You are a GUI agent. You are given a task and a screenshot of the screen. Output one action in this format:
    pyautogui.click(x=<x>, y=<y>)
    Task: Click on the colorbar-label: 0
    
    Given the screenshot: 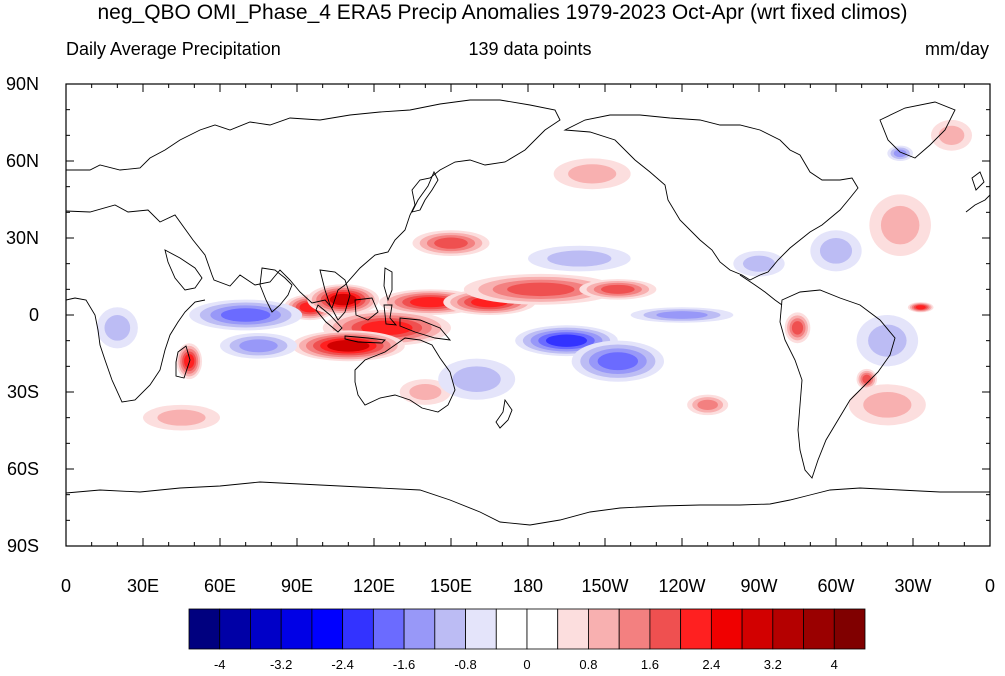 What is the action you would take?
    pyautogui.click(x=526, y=664)
    